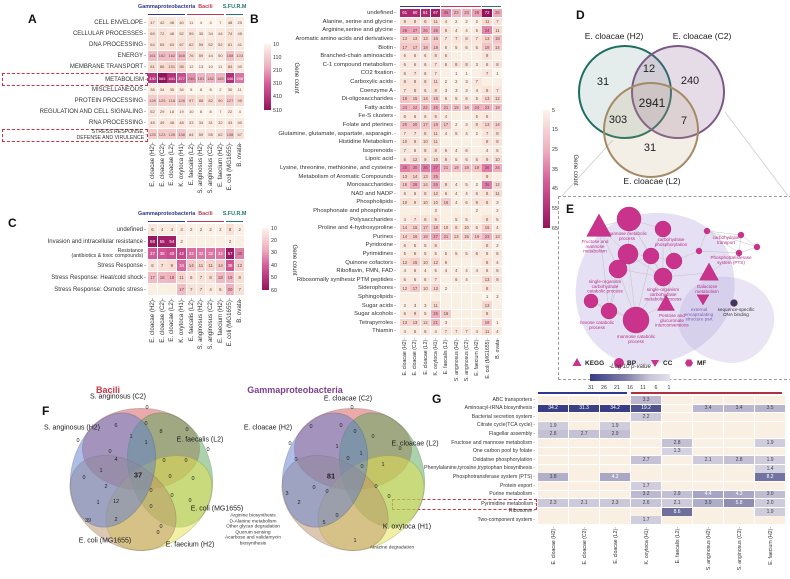 This screenshot has width=790, height=579. Describe the element at coordinates (167, 7) in the screenshot. I see `group-label: Gammaproteobacteria` at that location.